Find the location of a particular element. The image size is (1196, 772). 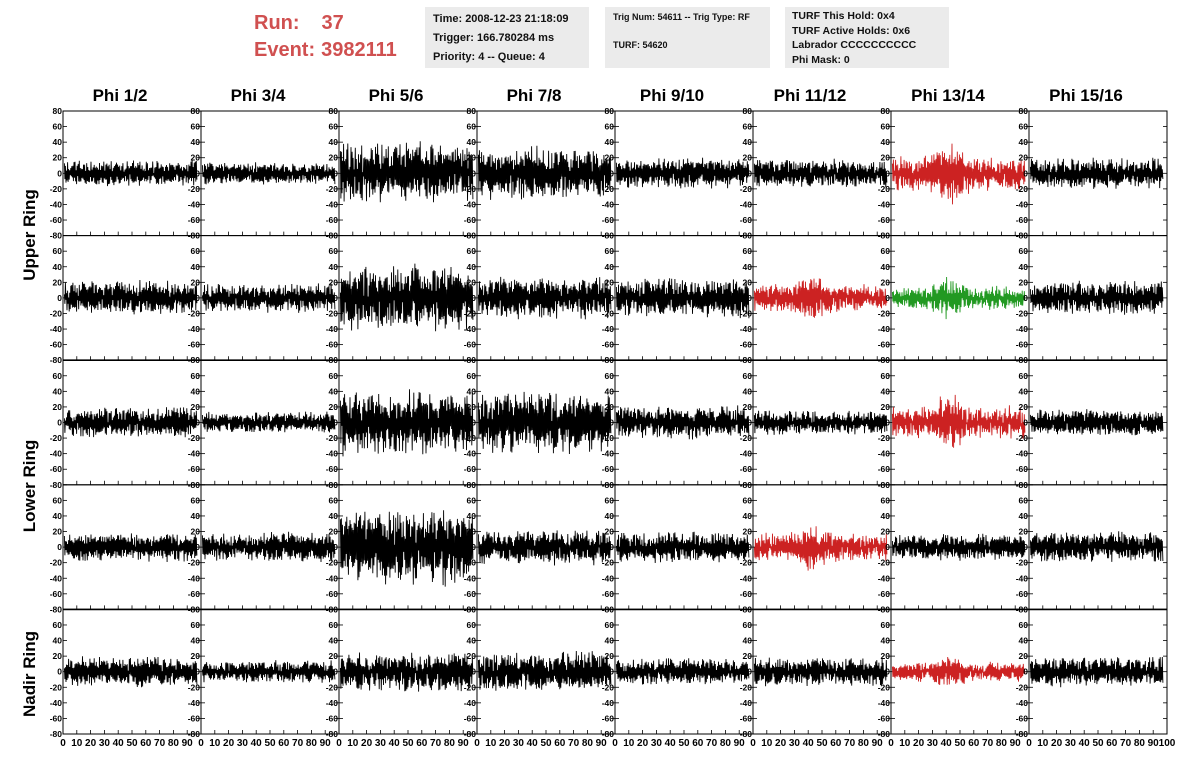

phi-title-11-12: Phi 11/12 is located at coordinates (810, 95).